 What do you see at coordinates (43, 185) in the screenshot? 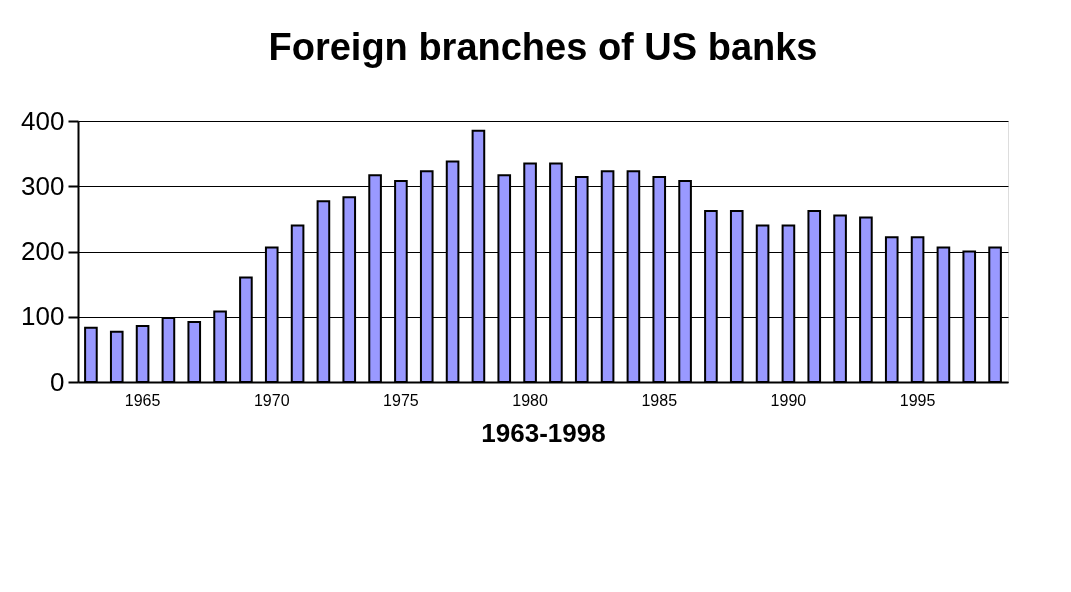
I see `y-tick-label: 300` at bounding box center [43, 185].